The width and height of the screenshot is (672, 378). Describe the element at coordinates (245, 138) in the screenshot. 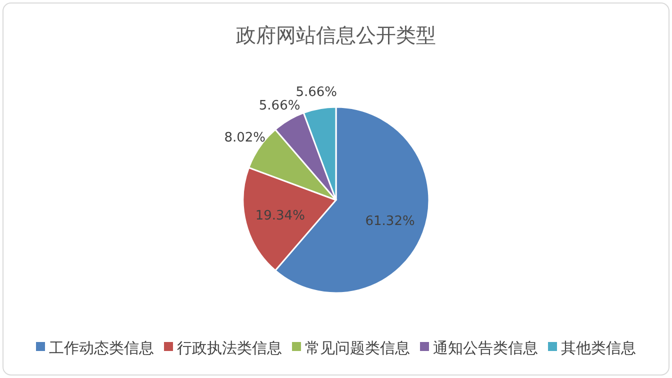

I see `data-label: 8.02%` at that location.